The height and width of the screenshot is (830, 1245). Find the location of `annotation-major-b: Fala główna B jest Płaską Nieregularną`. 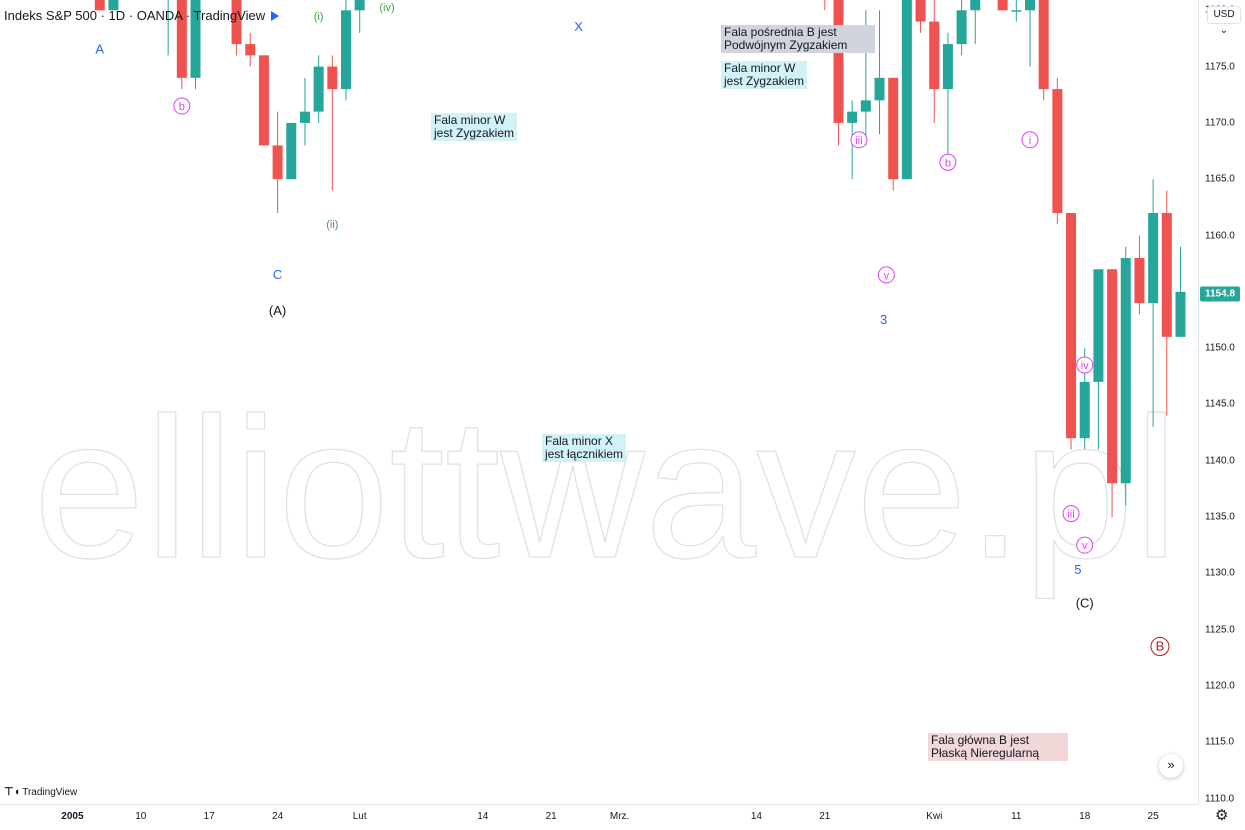

annotation-major-b: Fala główna B jest Płaską Nieregularną is located at coordinates (998, 747).